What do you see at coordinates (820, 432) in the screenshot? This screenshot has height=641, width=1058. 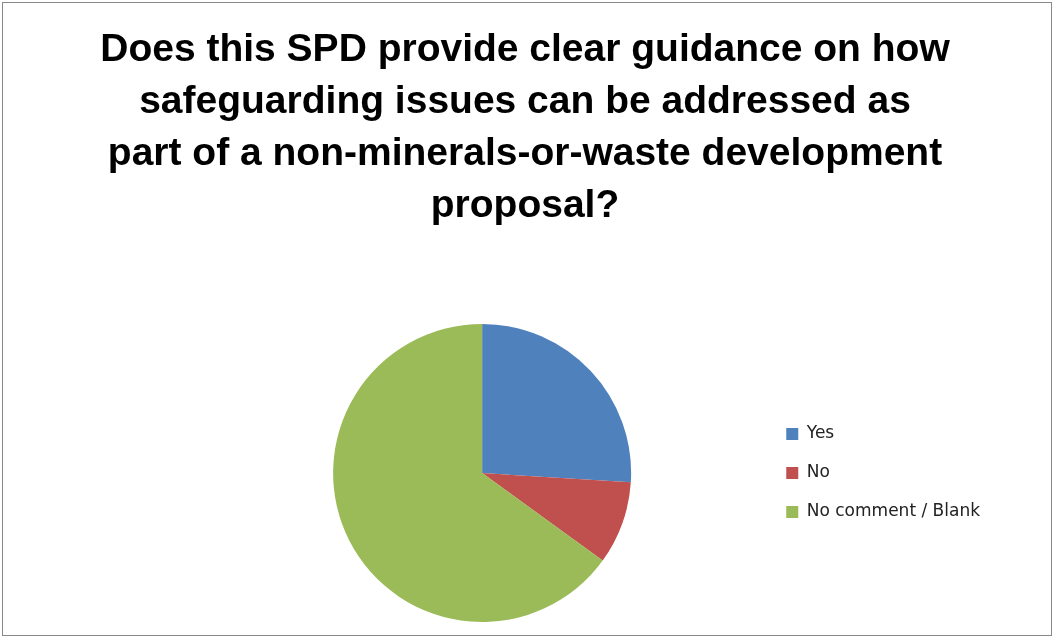 I see `legend-label: Yes` at bounding box center [820, 432].